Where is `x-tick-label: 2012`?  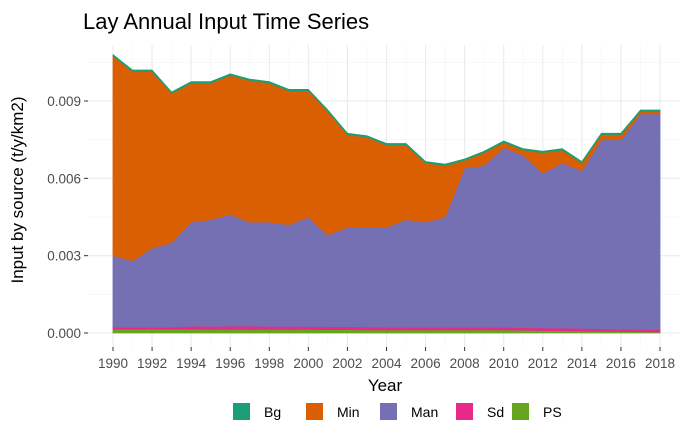 x-tick-label: 2012 is located at coordinates (543, 363).